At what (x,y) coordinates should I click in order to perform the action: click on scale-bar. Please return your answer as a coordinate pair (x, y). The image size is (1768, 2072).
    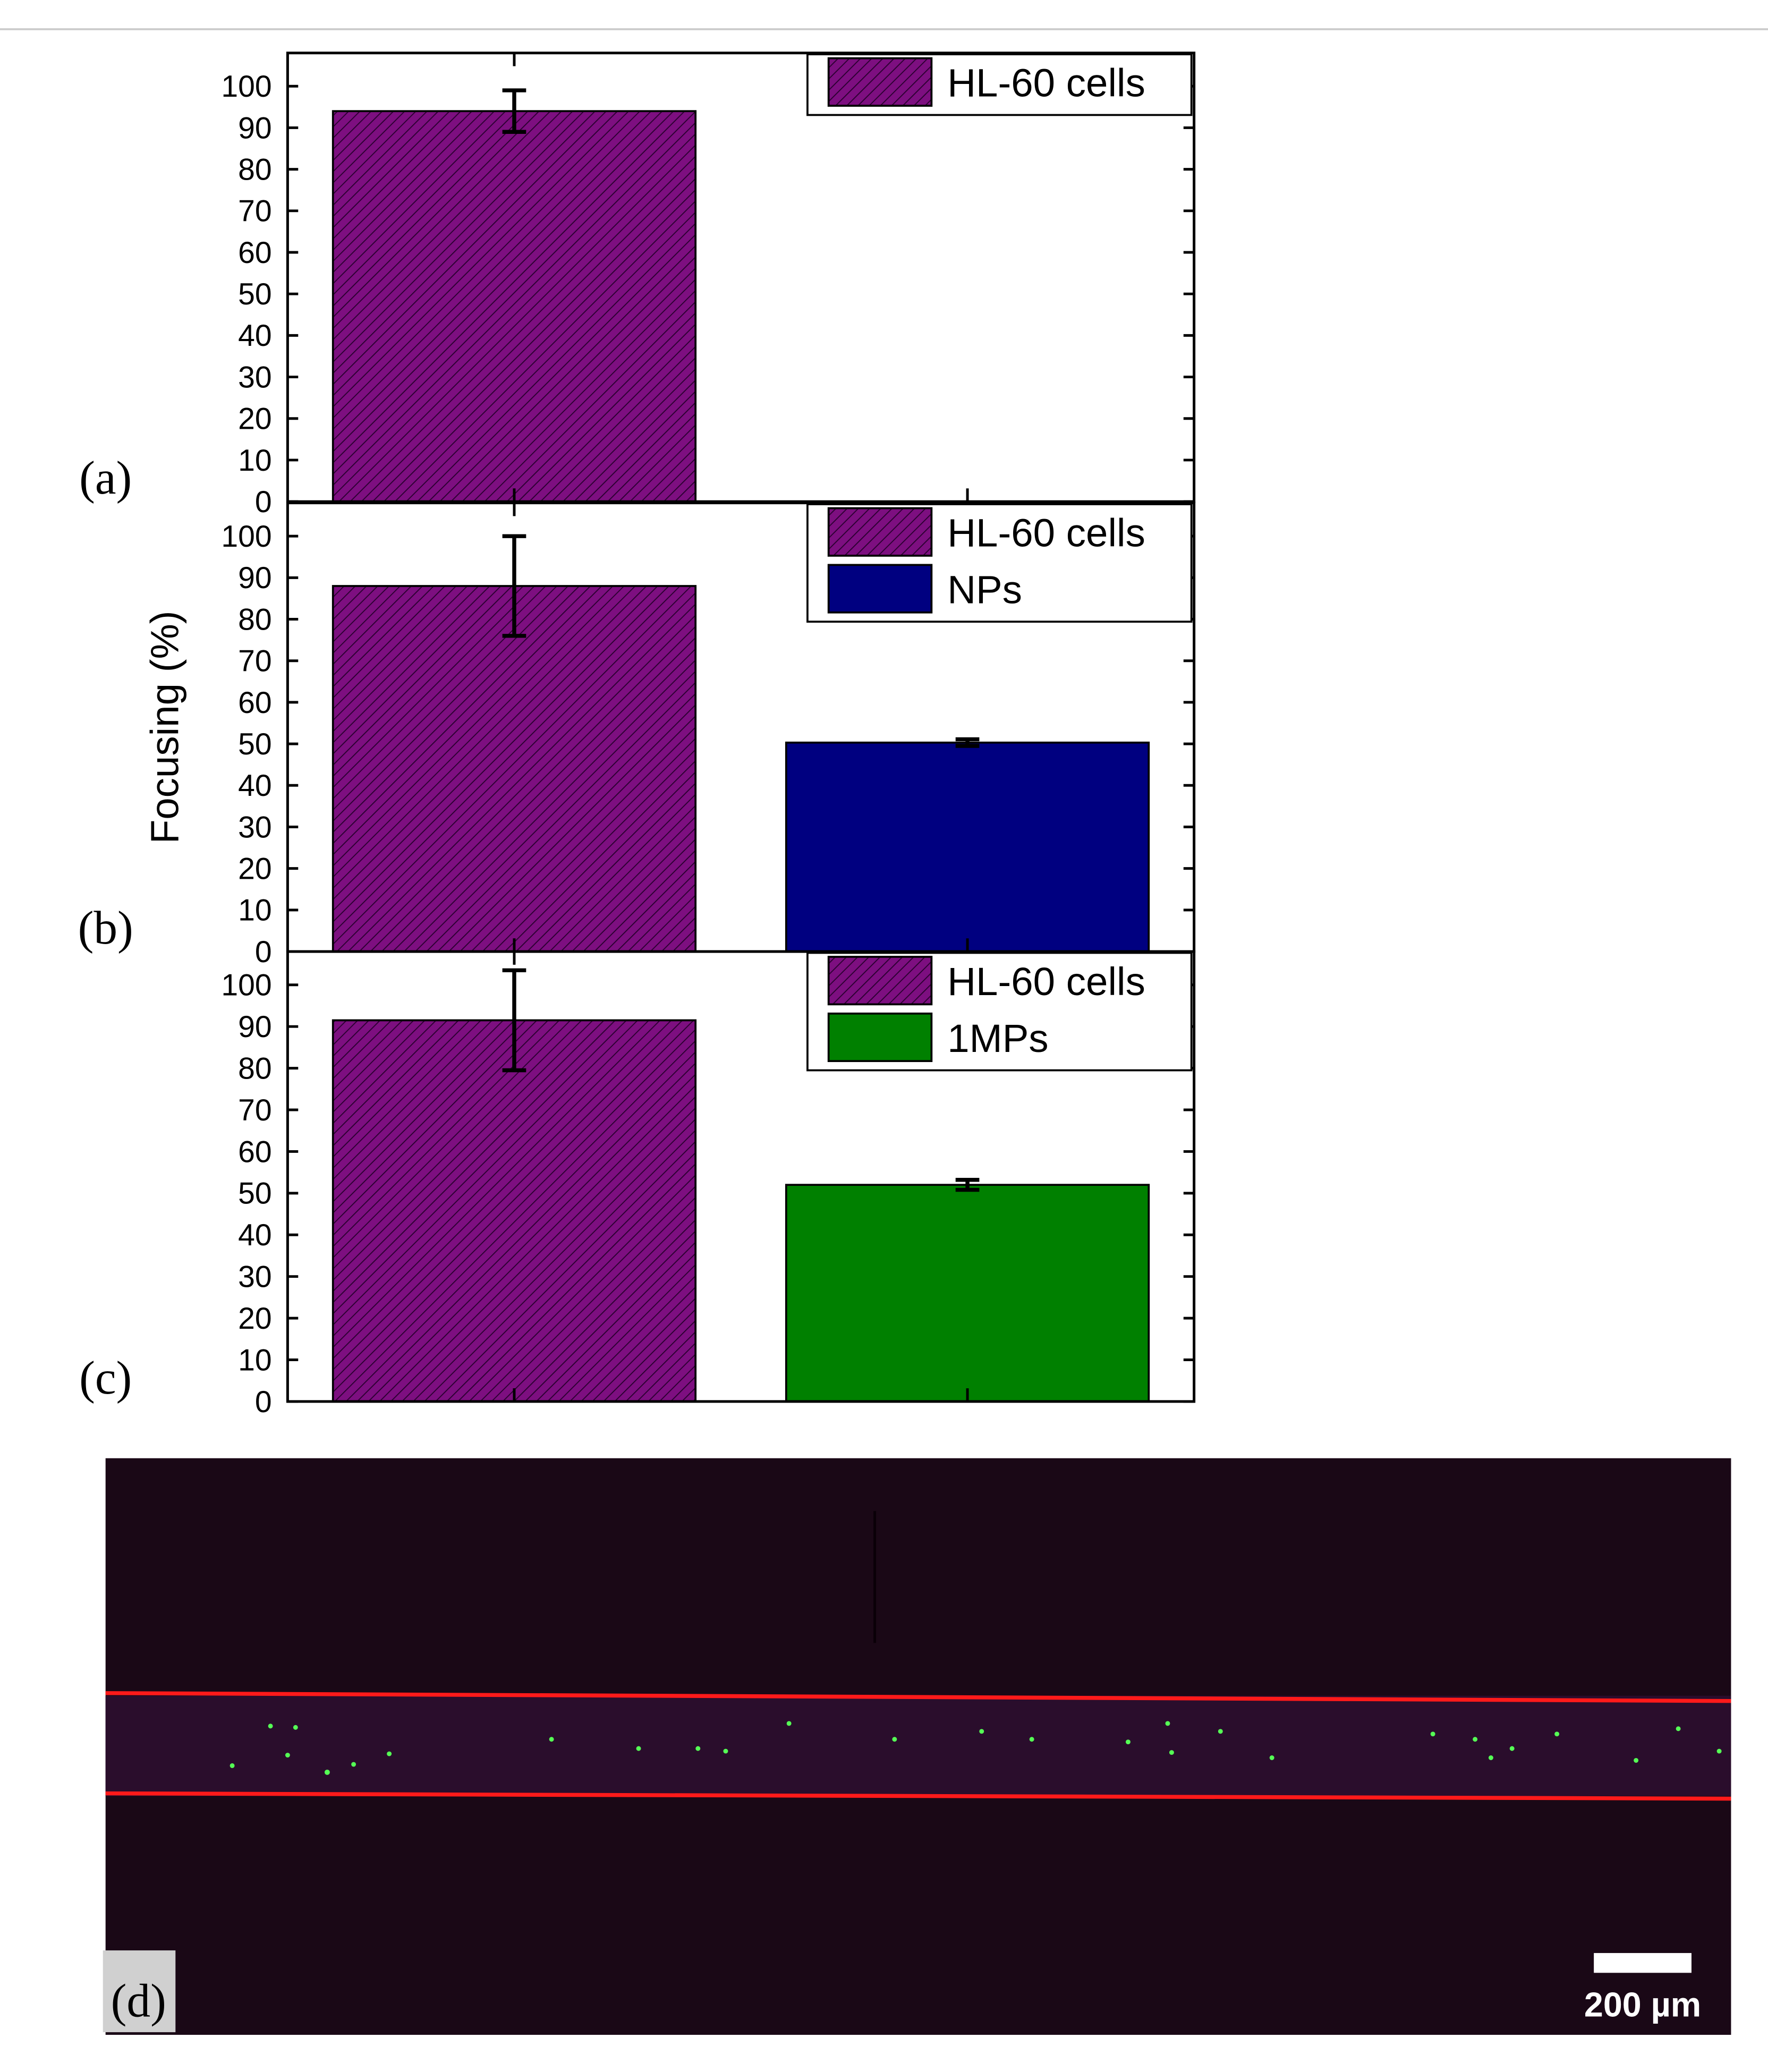
    Looking at the image, I should click on (1643, 1963).